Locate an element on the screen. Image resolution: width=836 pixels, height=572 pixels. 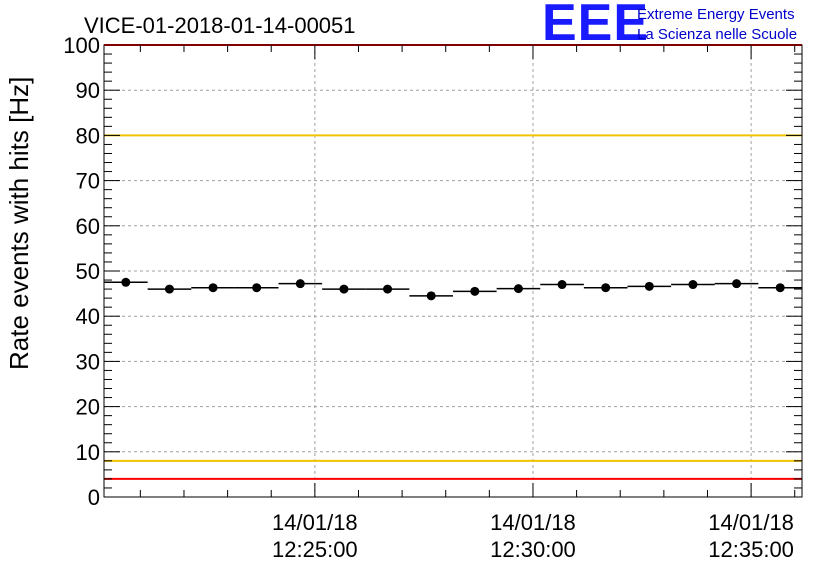
y-tick-label: 100 is located at coordinates (81, 45).